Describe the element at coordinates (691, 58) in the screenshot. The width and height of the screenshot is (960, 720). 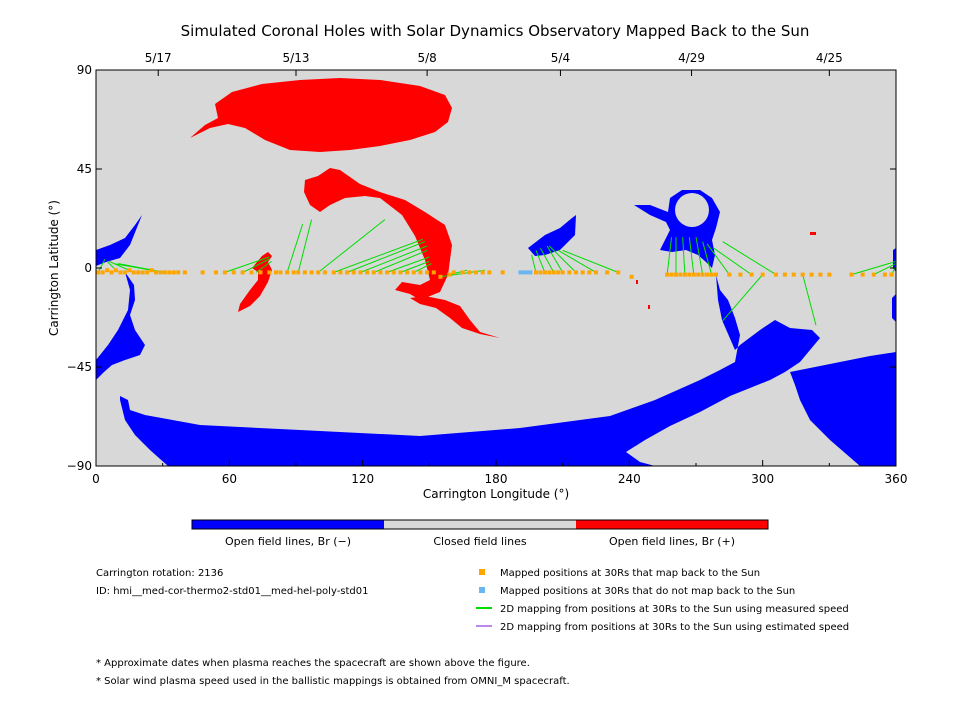
I see `date-tick-label: 4/29` at that location.